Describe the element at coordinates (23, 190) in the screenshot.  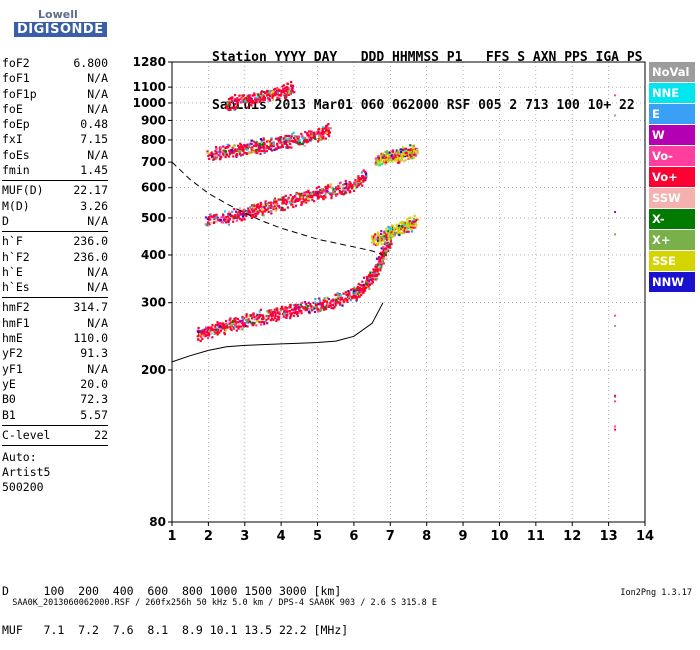
I see `param-name: MUF(D)` at that location.